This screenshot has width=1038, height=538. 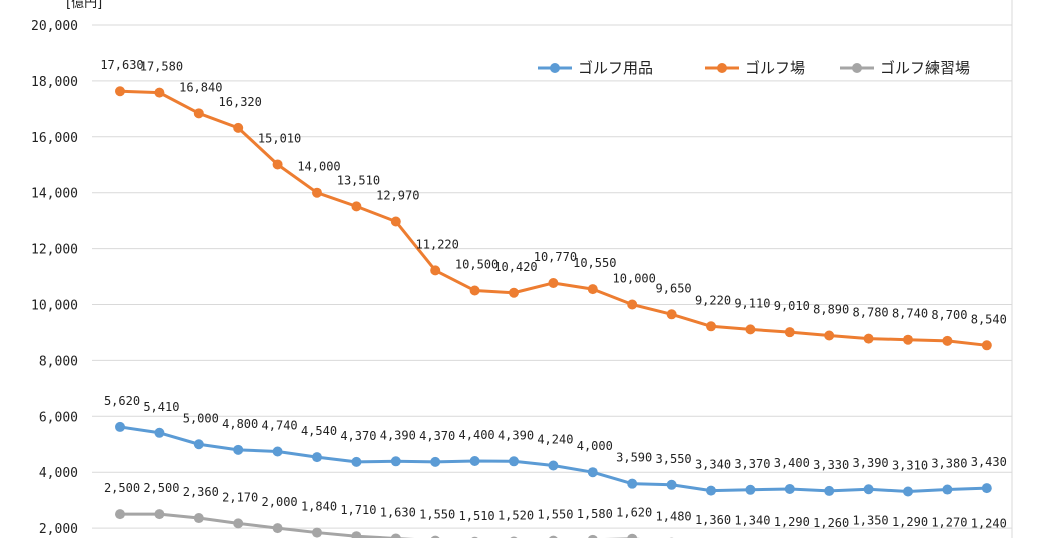 I want to click on data-label: 1,360, so click(x=713, y=520).